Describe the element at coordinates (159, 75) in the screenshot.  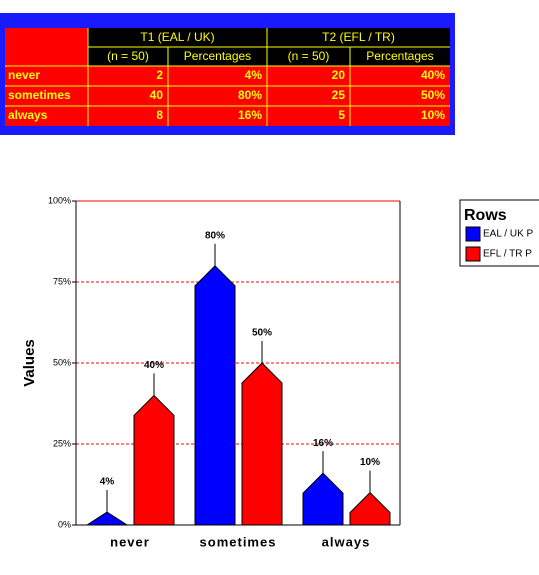
I see `cell: 2` at that location.